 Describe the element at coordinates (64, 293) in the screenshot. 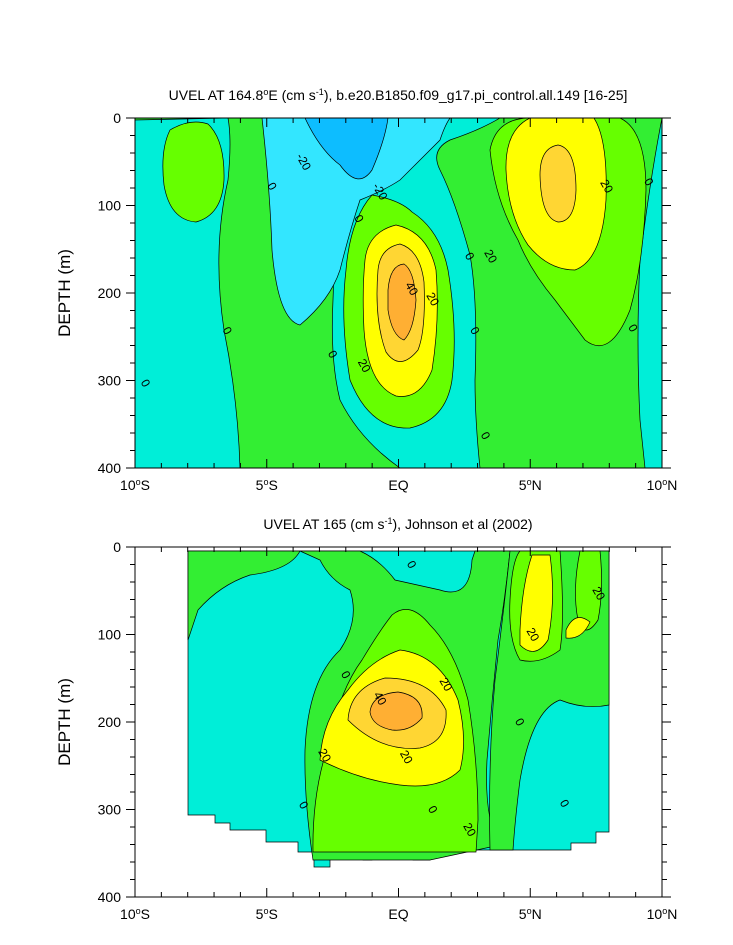

I see `y-axis-title-model: DEPTH (m)` at that location.